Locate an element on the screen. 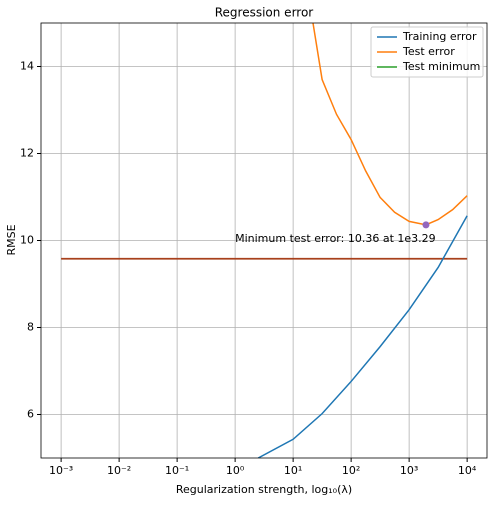 The width and height of the screenshot is (494, 508). y-axis-label: RMSE is located at coordinates (11, 239).